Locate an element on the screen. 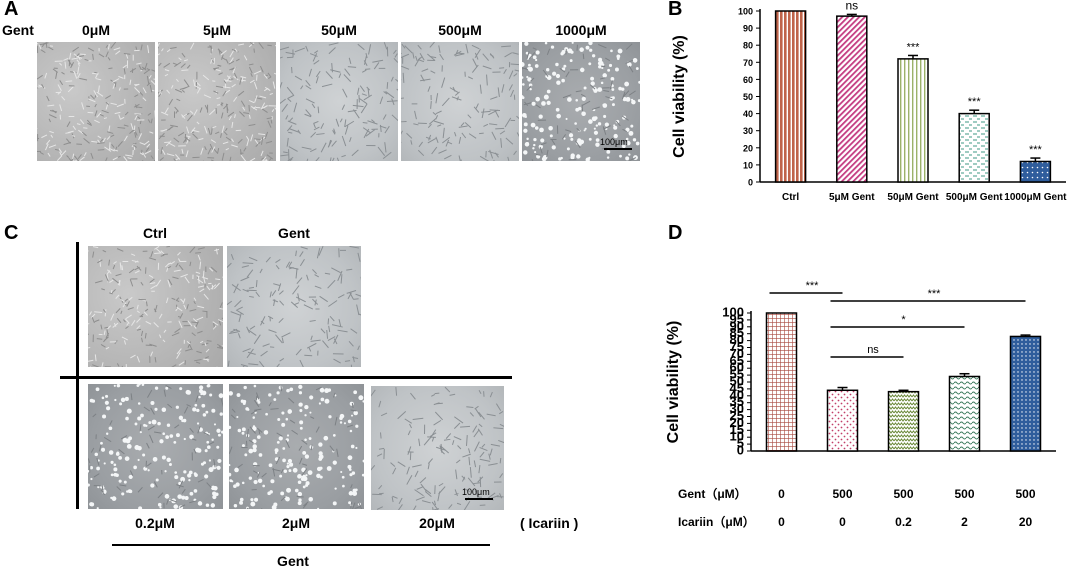 The image size is (1072, 570). panel-d-letter: D is located at coordinates (675, 233).